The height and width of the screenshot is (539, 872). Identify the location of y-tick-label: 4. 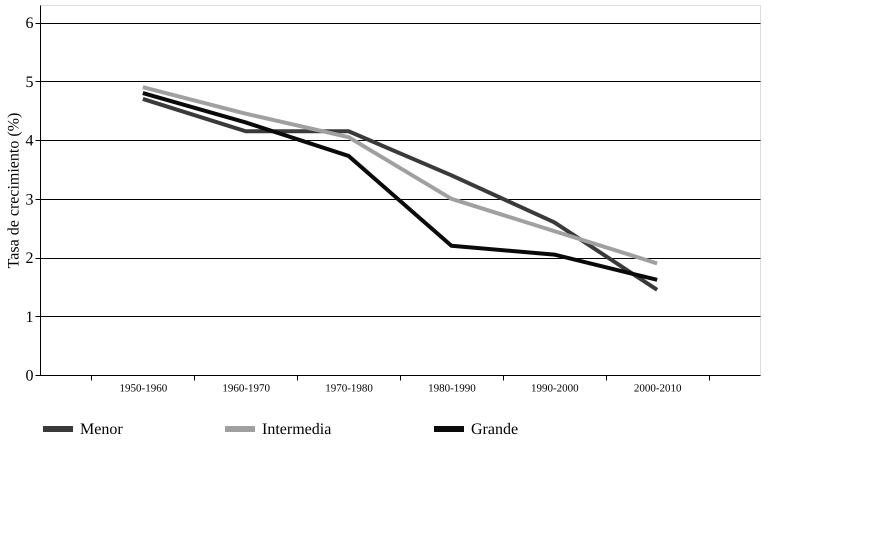
(30, 141).